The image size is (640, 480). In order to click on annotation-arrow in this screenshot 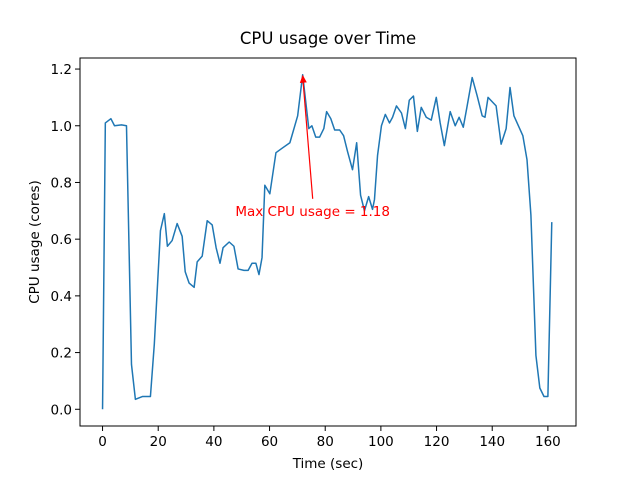, I will do `click(308, 137)`.